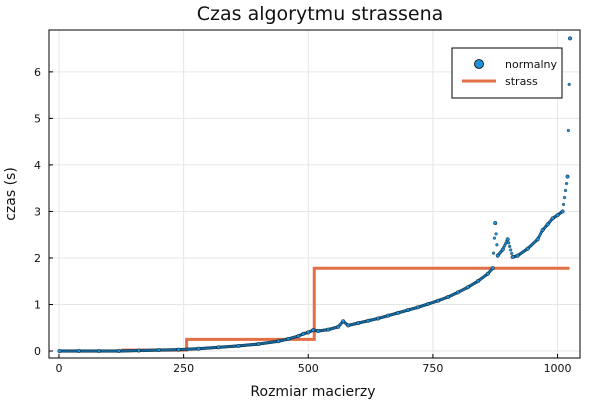 The width and height of the screenshot is (600, 400). I want to click on legend-box, so click(507, 73).